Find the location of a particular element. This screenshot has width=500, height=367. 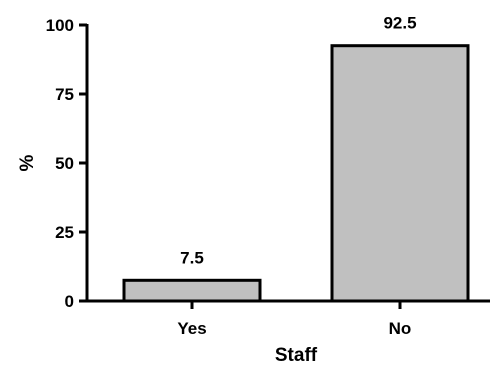

y-tick-label: 50 is located at coordinates (64, 163).